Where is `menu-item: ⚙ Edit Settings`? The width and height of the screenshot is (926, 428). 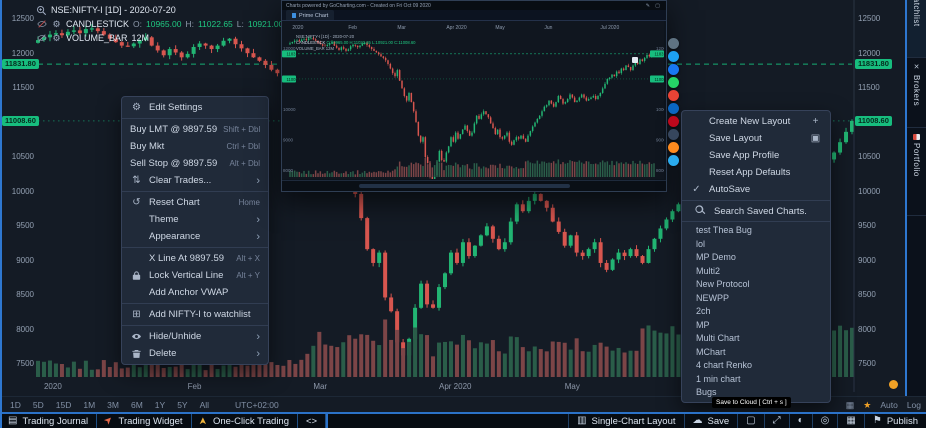 menu-item: ⚙ Edit Settings is located at coordinates (195, 107).